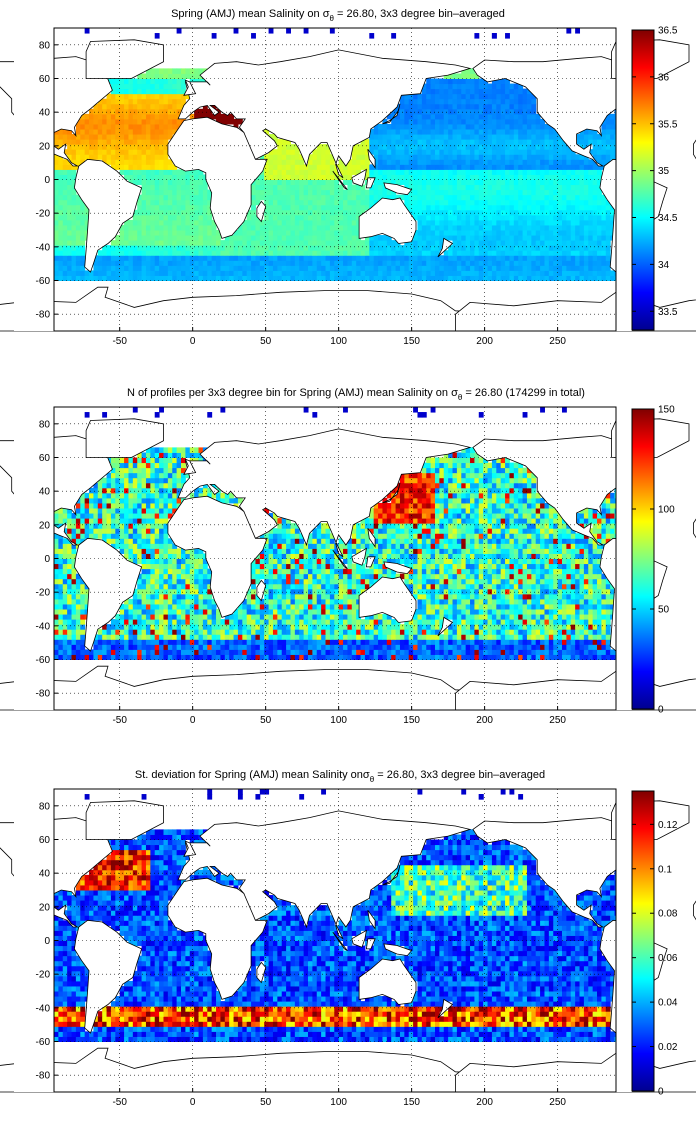  What do you see at coordinates (557, 341) in the screenshot?
I see `x-tick-label: 250` at bounding box center [557, 341].